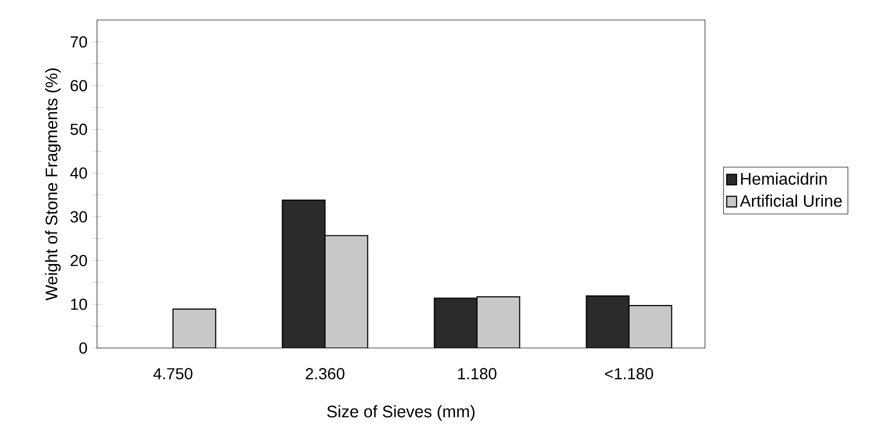 Image resolution: width=883 pixels, height=430 pixels. Describe the element at coordinates (325, 374) in the screenshot. I see `x-tick-label: 2.360` at that location.